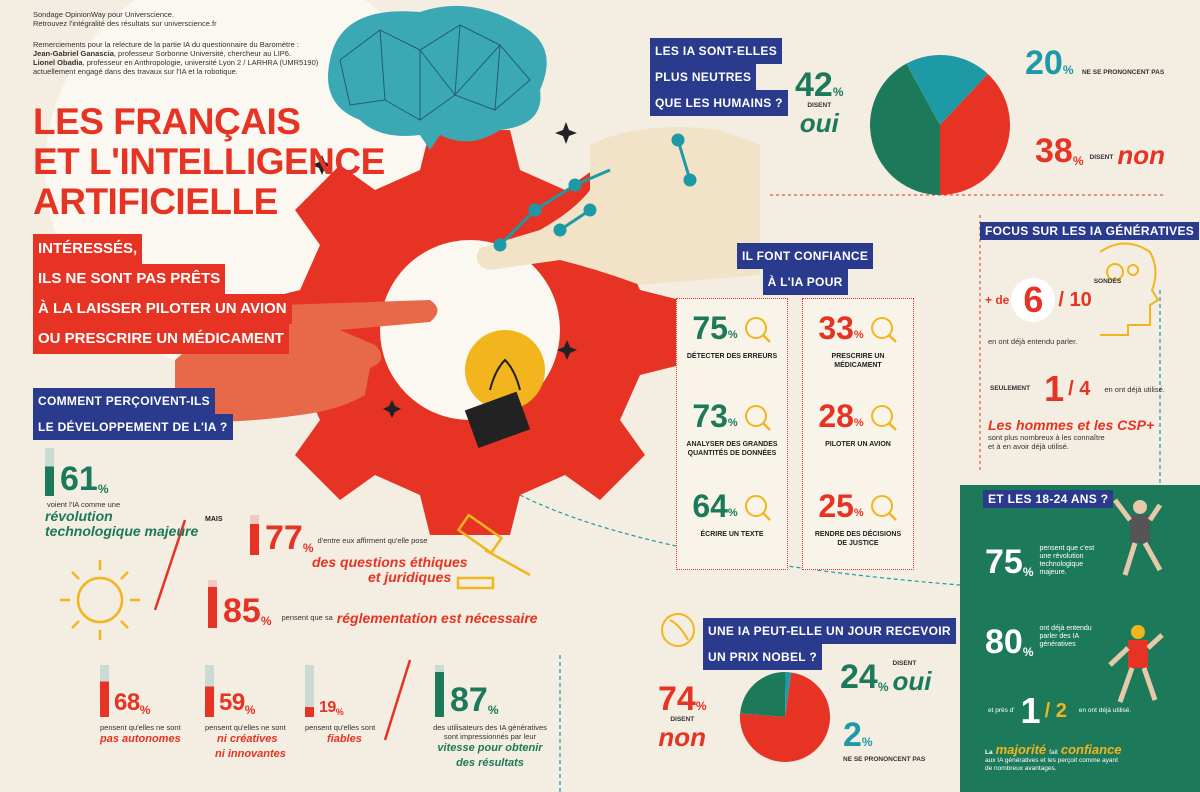 The height and width of the screenshot is (792, 1200). What do you see at coordinates (710, 328) in the screenshot?
I see `trust-pct: 75` at bounding box center [710, 328].